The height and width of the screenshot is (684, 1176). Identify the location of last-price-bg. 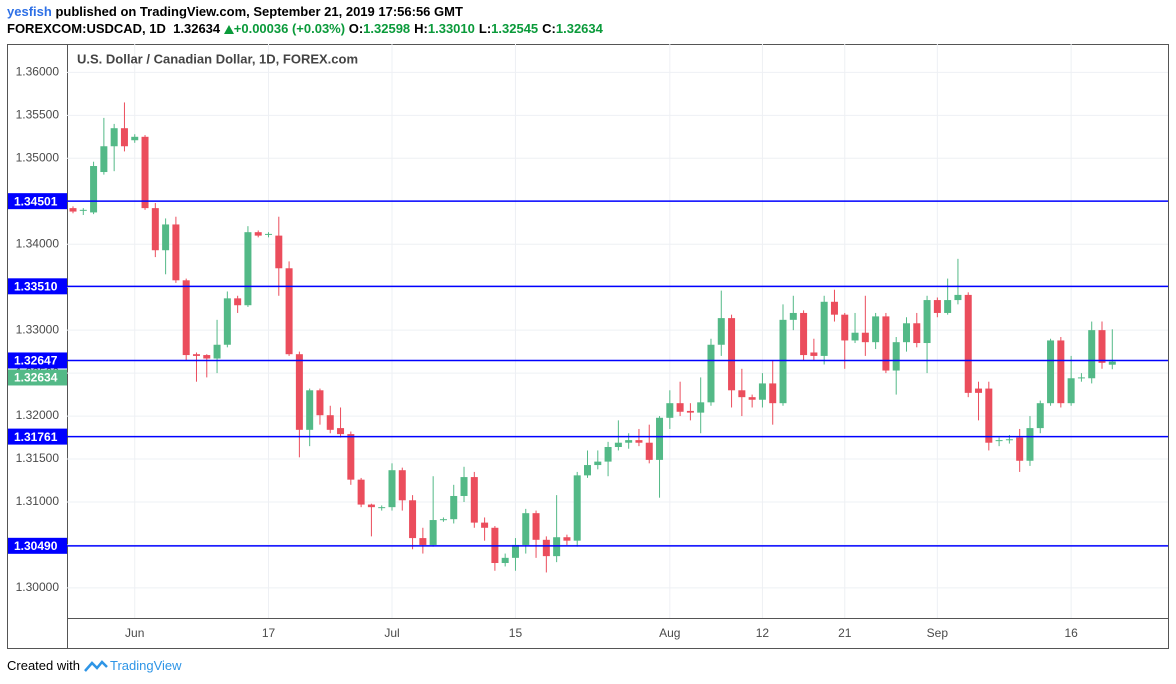
(37, 377).